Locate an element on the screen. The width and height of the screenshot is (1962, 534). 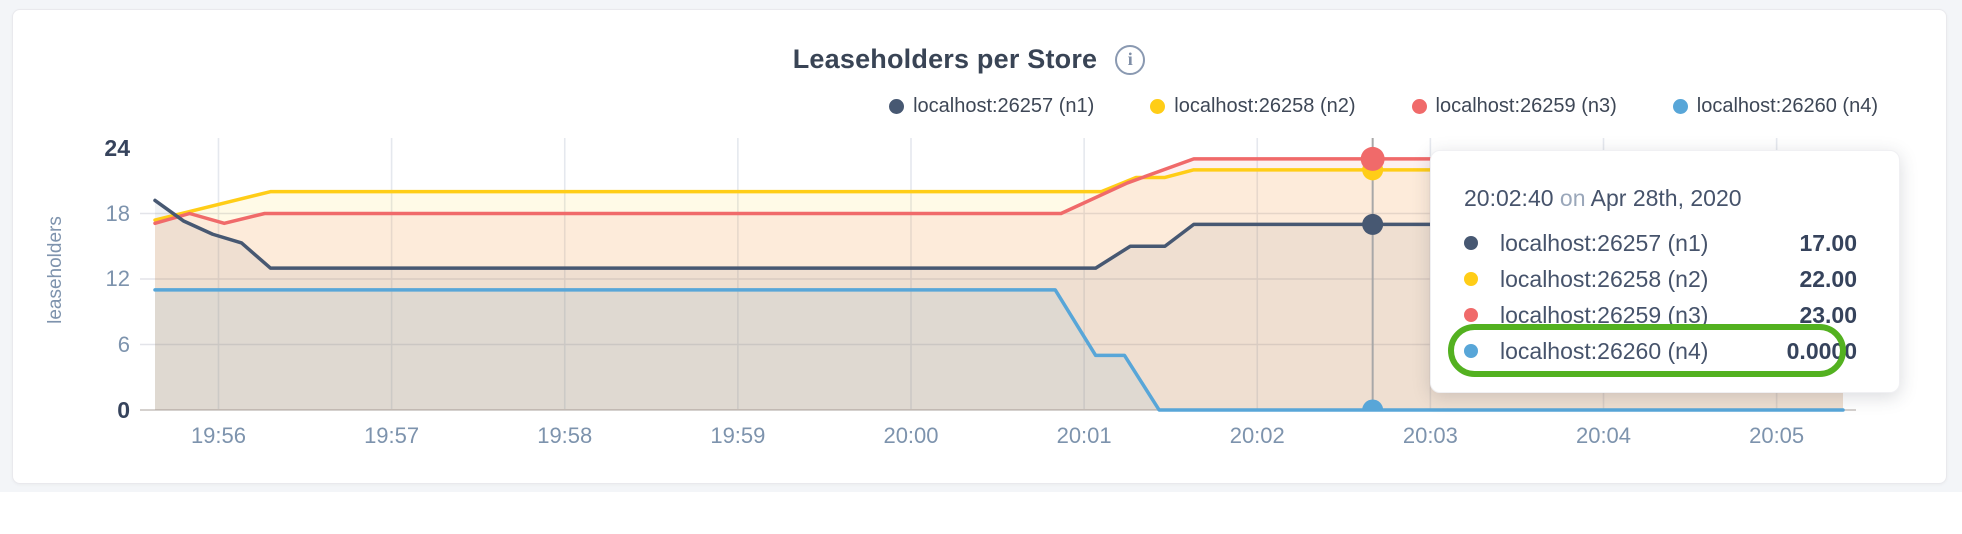
tooltip-row: localhost:26259 (n3) 23.00 is located at coordinates (1660, 315).